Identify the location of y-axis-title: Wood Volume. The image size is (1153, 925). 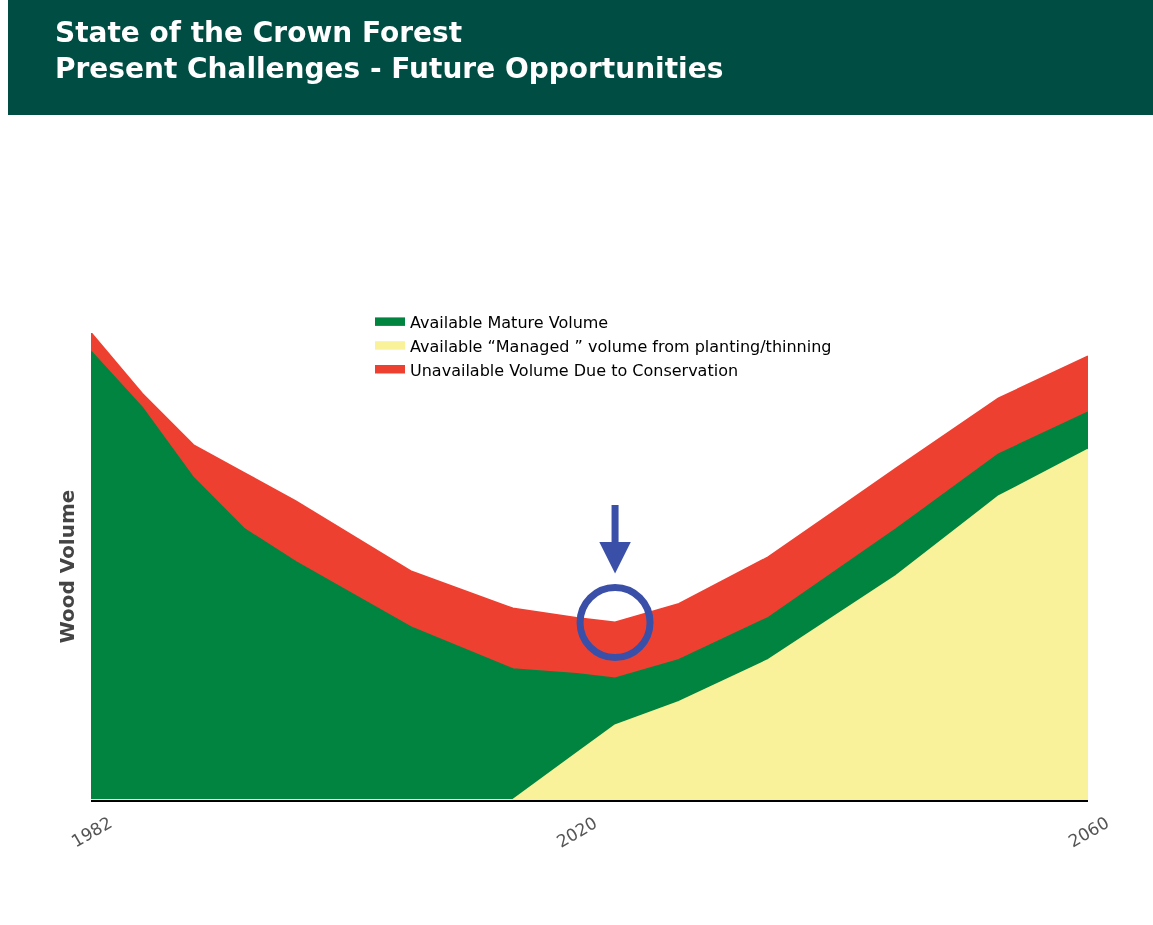
(66, 566).